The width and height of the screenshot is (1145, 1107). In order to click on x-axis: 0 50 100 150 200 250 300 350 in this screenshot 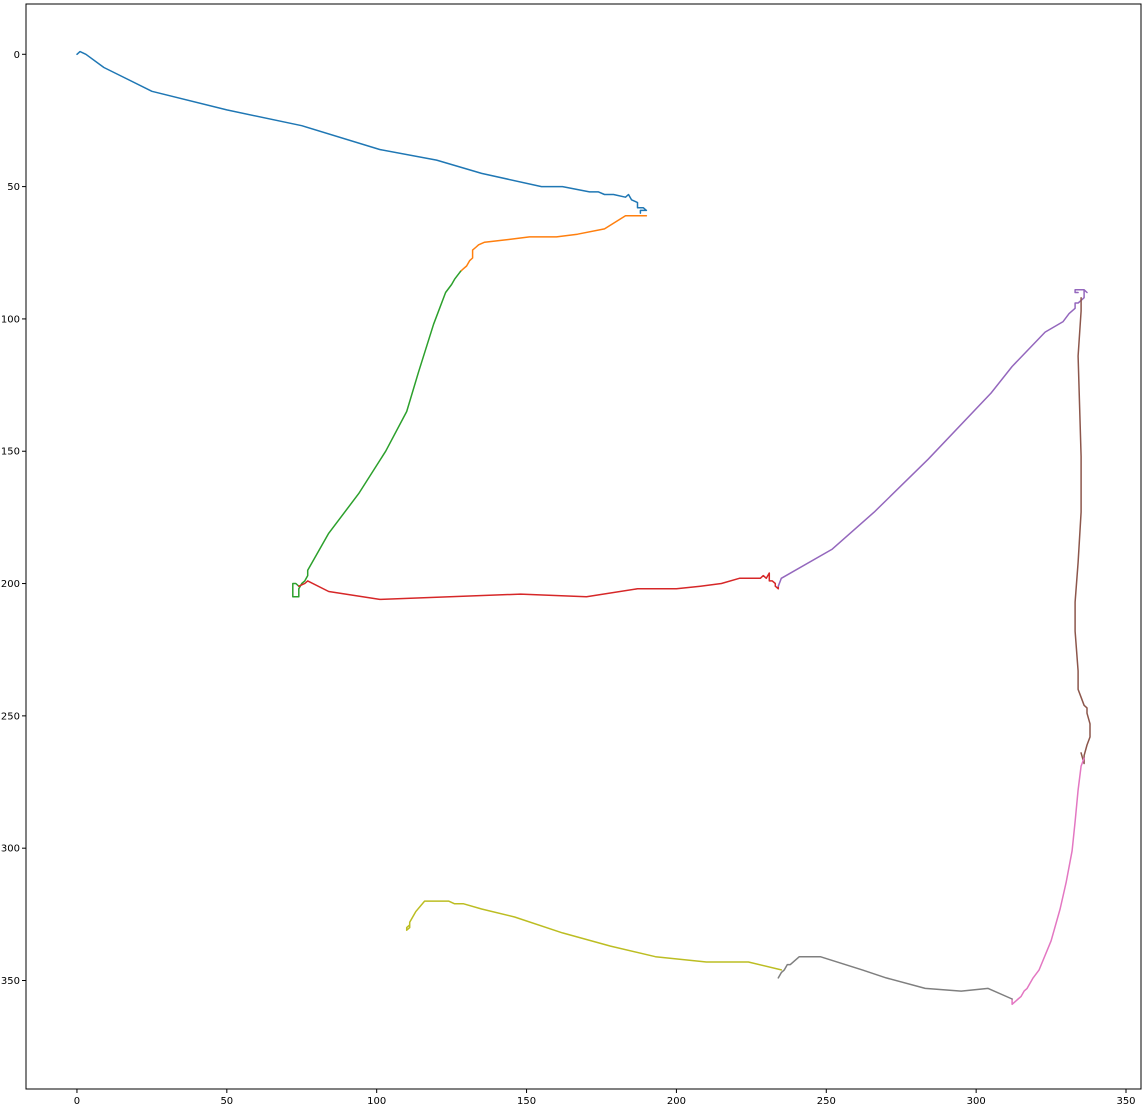, I will do `click(605, 1098)`.